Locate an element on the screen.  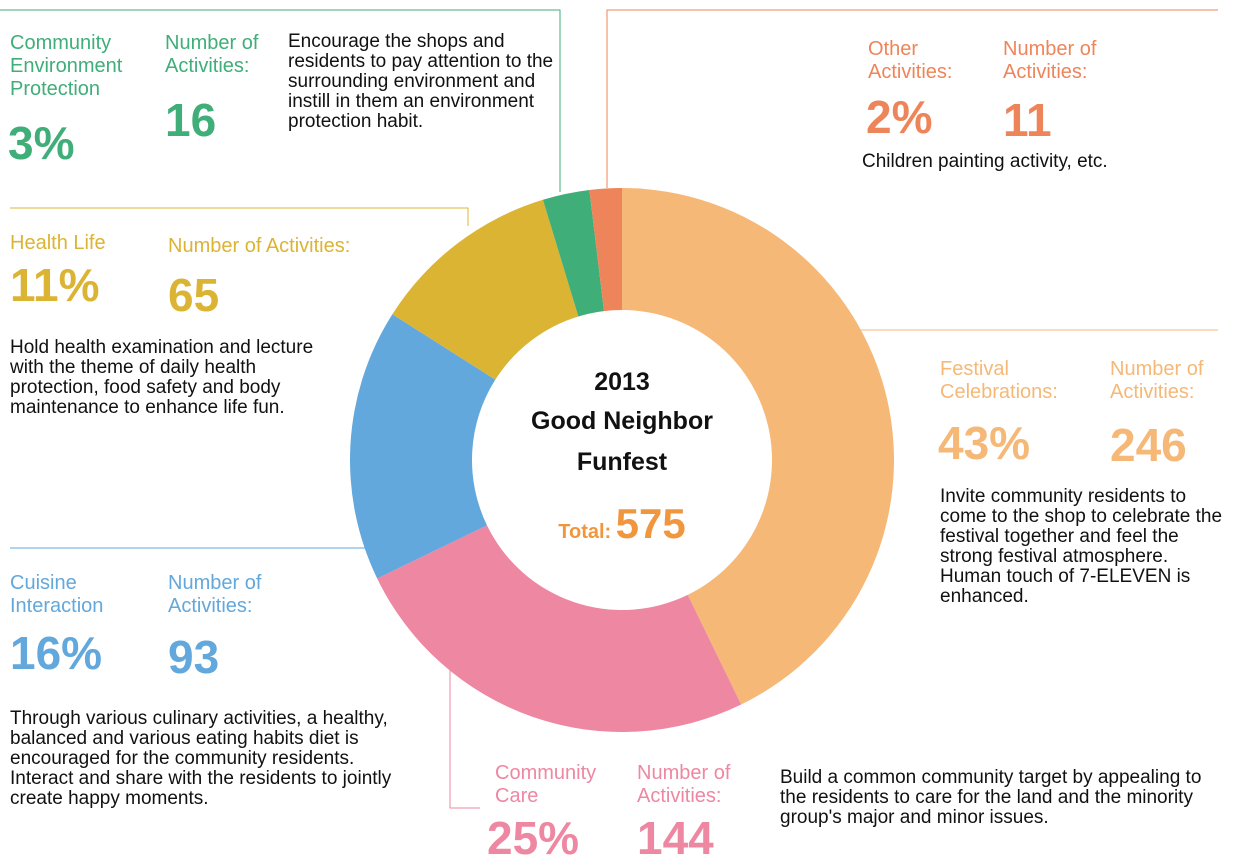
category-name: Community Environment Protection is located at coordinates (66, 66).